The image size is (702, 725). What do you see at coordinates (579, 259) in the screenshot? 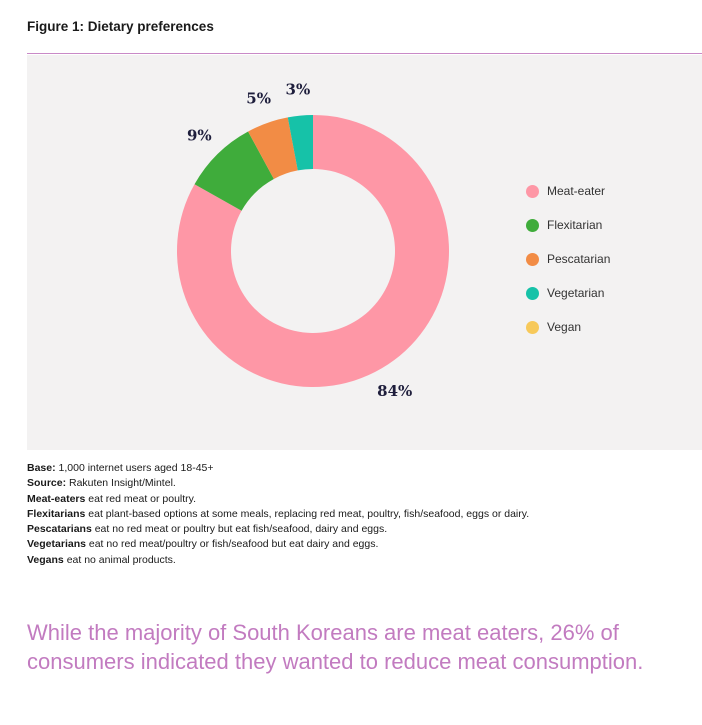
I see `legend-label: Pescatarian` at bounding box center [579, 259].